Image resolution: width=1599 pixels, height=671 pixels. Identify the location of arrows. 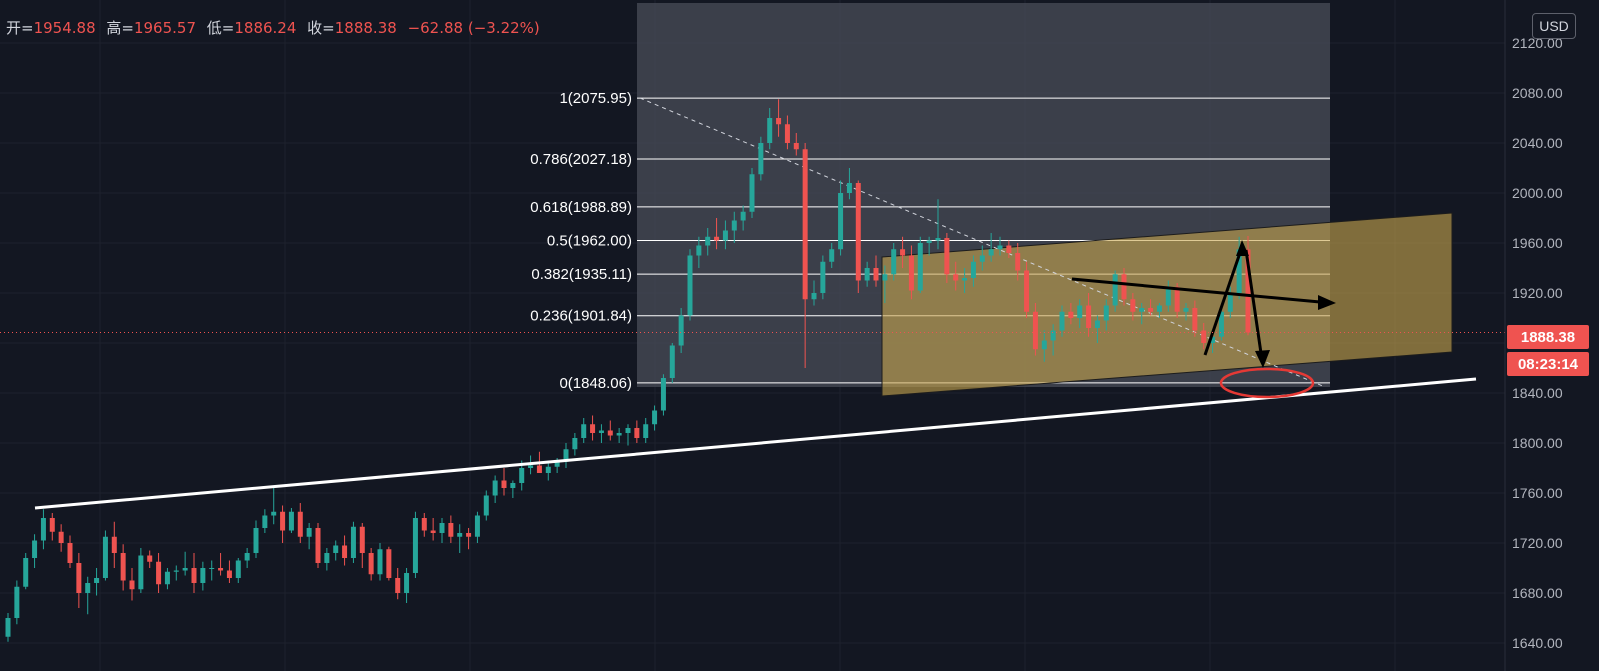
(1203, 304).